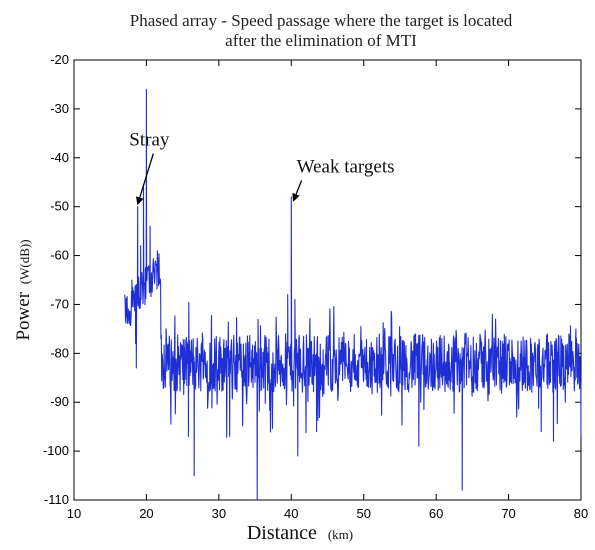 The width and height of the screenshot is (595, 550). Describe the element at coordinates (219, 513) in the screenshot. I see `x-tick-label: 30` at that location.